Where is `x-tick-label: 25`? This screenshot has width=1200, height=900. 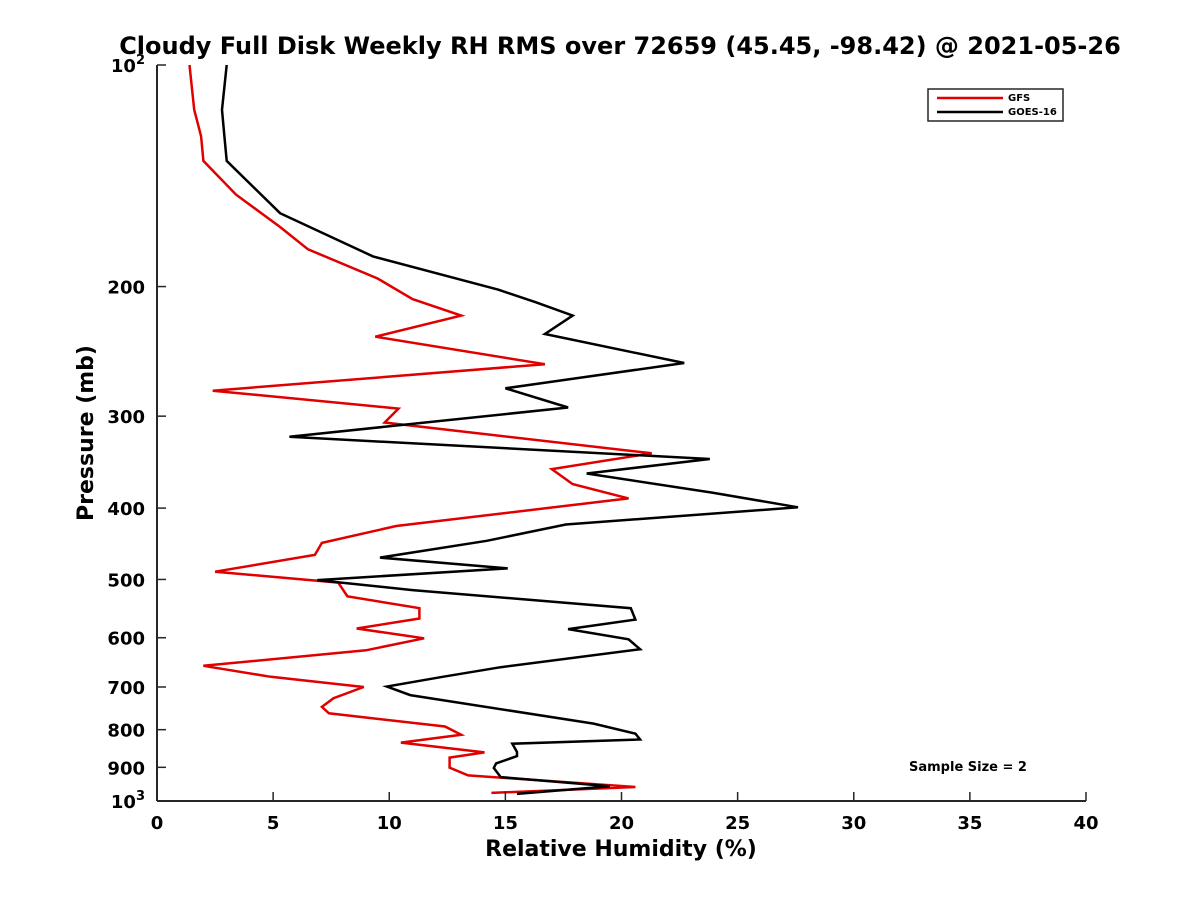
x-tick-label: 25 is located at coordinates (737, 823).